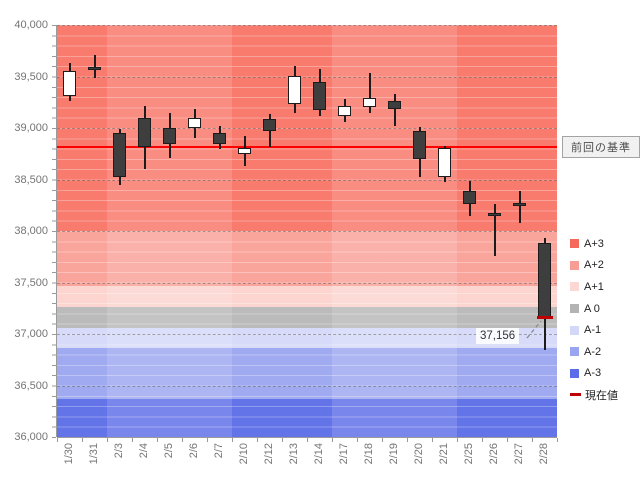 This screenshot has width=642, height=480. Describe the element at coordinates (601, 147) in the screenshot. I see `reference-line-label: 前回の基準` at that location.